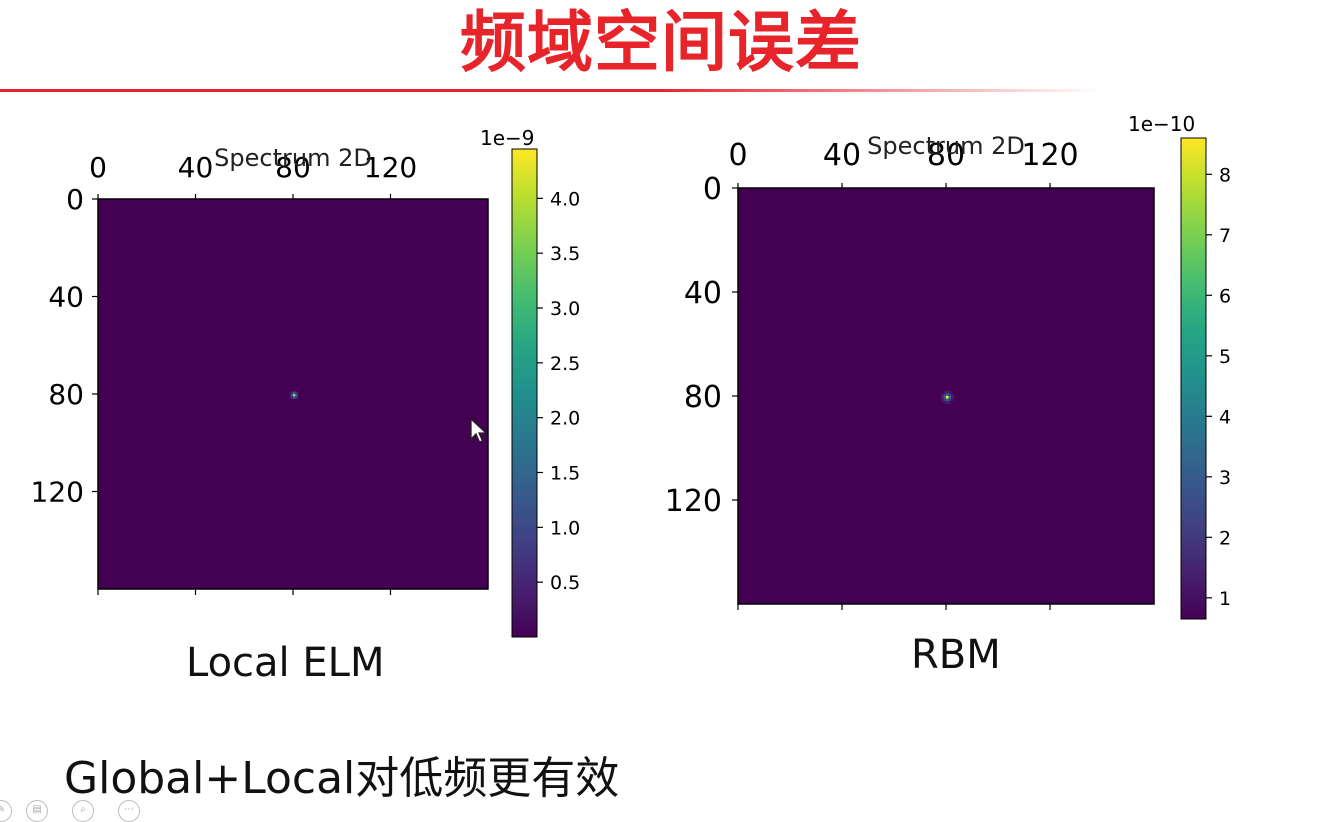  What do you see at coordinates (661, 42) in the screenshot?
I see `slide-title: 频域空间误差` at bounding box center [661, 42].